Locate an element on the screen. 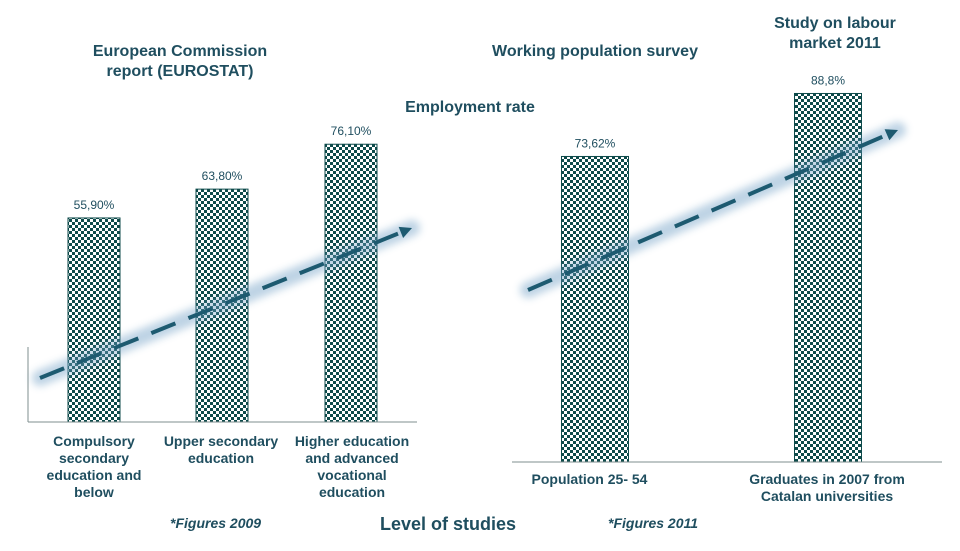 The width and height of the screenshot is (960, 551). bar-higher-education is located at coordinates (351, 283).